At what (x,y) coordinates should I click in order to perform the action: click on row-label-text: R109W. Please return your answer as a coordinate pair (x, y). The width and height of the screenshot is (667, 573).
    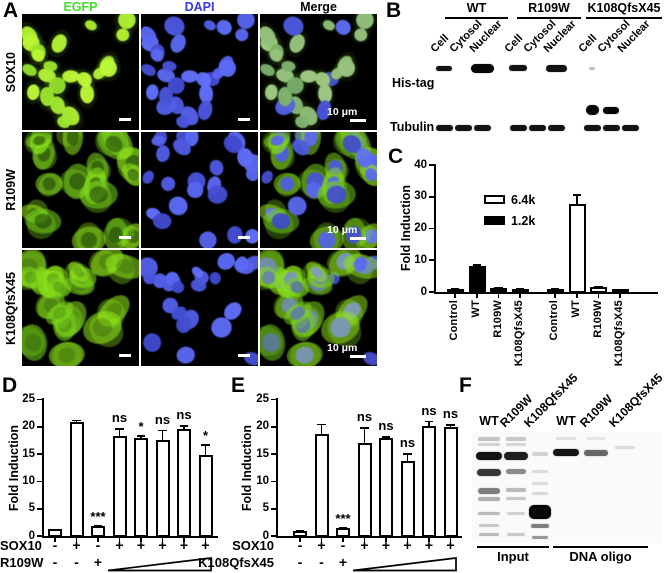
    Looking at the image, I should click on (10, 190).